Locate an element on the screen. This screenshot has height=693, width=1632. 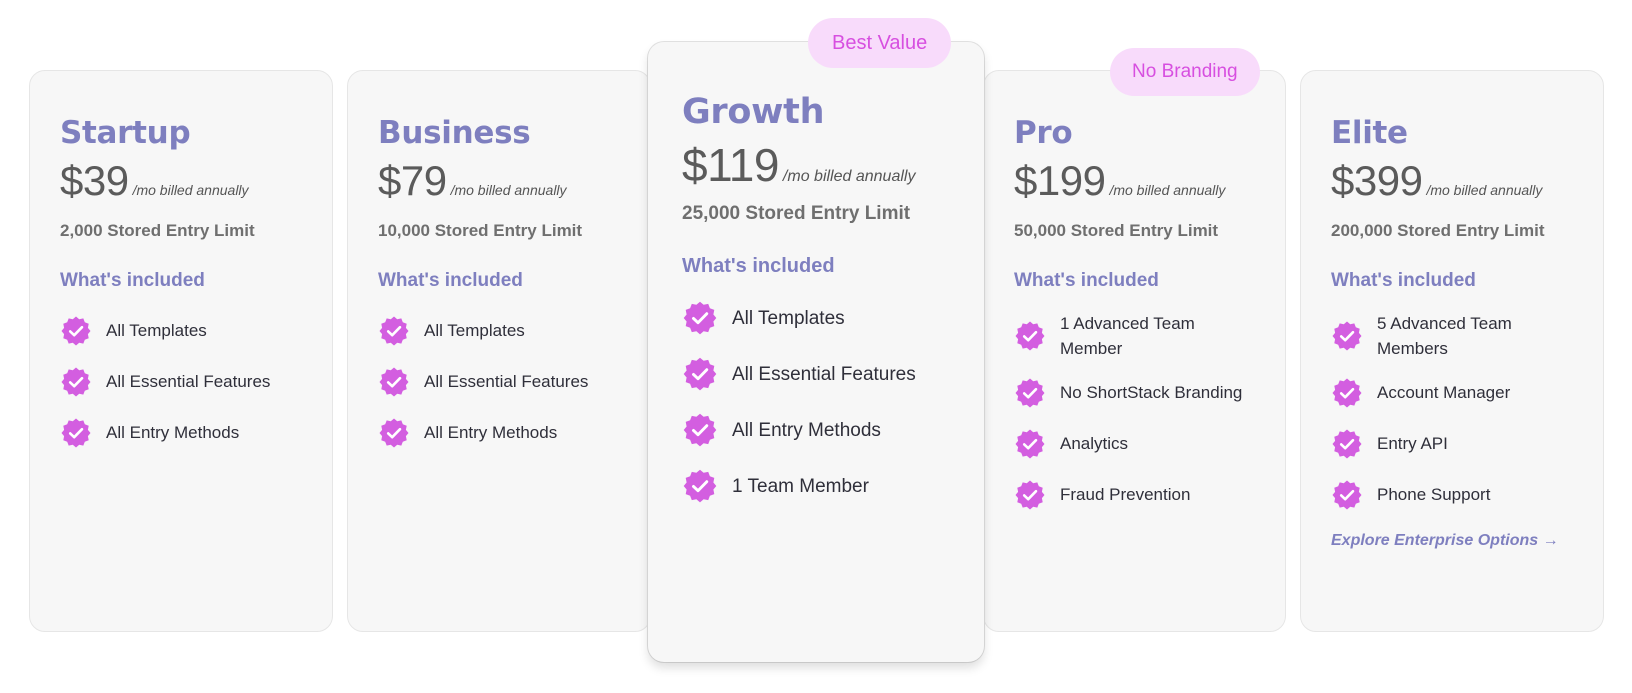
price-row: $199 /mo billed annually is located at coordinates (1134, 183).